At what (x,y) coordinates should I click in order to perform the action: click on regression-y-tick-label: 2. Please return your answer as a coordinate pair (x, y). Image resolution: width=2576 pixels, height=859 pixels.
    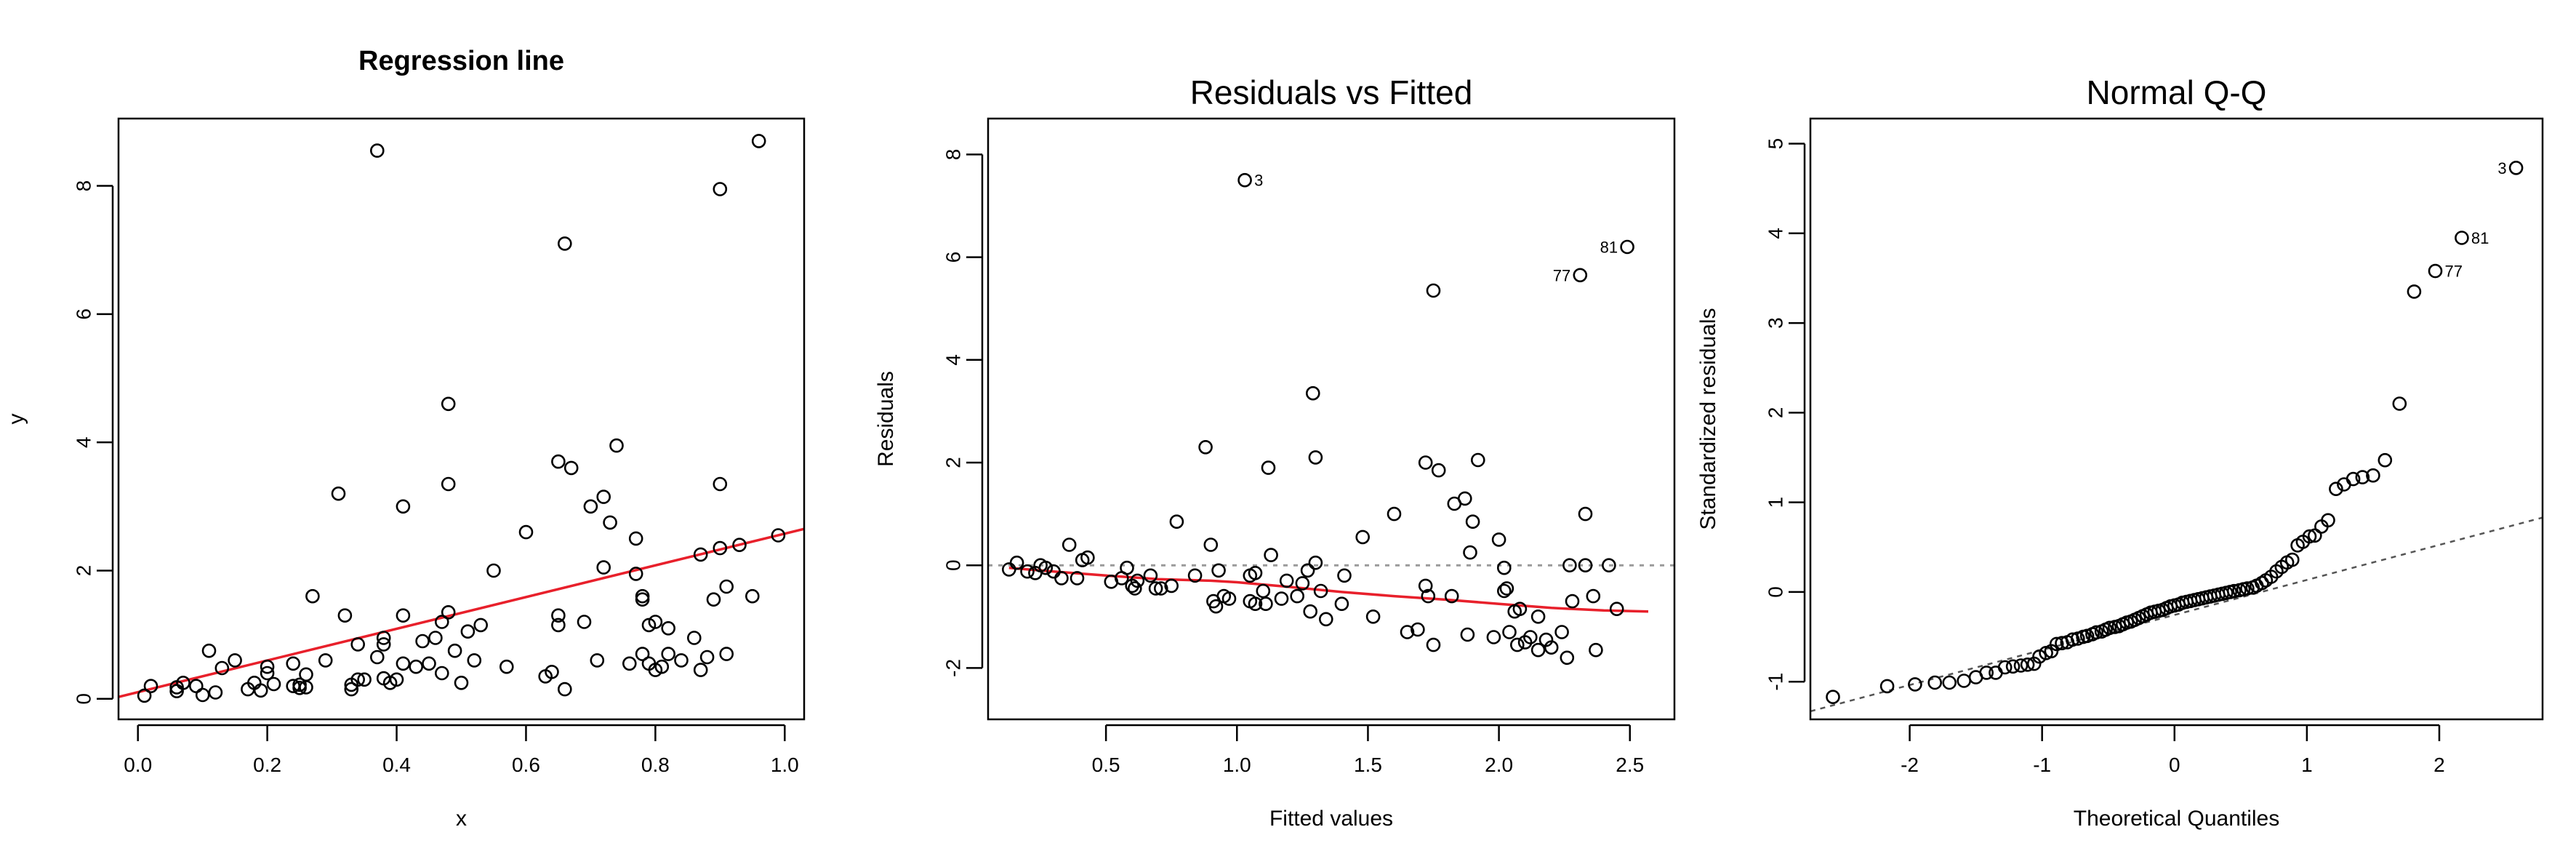
    Looking at the image, I should click on (84, 571).